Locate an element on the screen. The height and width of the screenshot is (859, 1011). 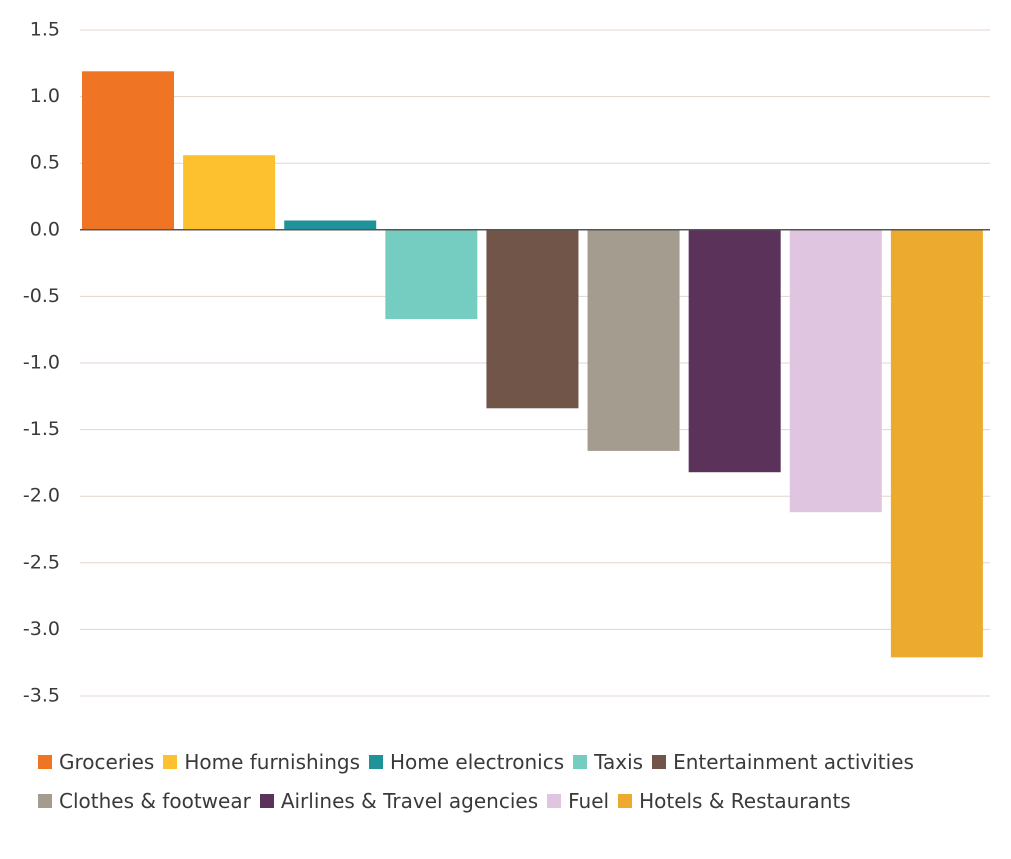
legend-label: Taxis is located at coordinates (619, 762).